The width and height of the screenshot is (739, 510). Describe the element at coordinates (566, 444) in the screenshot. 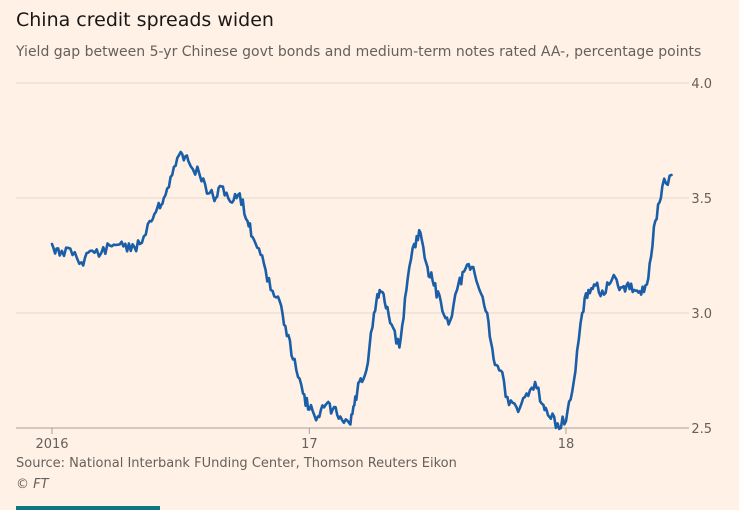

I see `x-tick-label: 18` at that location.